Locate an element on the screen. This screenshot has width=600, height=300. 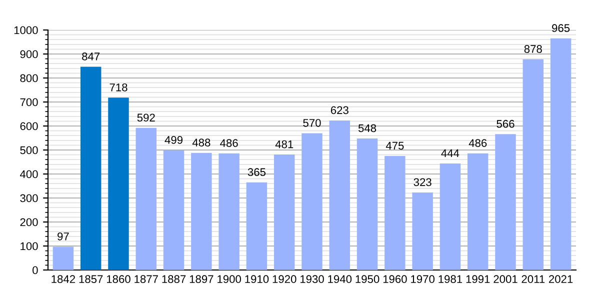
x-tick-label: 1887 is located at coordinates (174, 279).